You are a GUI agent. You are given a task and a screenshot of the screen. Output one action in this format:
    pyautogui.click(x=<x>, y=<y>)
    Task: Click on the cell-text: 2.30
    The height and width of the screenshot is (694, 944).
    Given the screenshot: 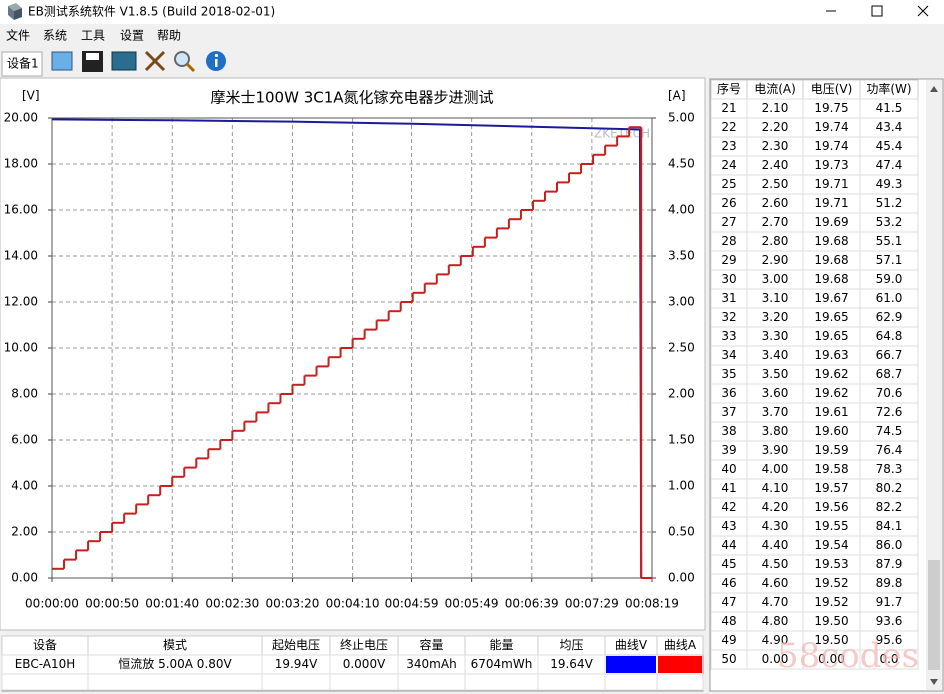 What is the action you would take?
    pyautogui.click(x=775, y=146)
    